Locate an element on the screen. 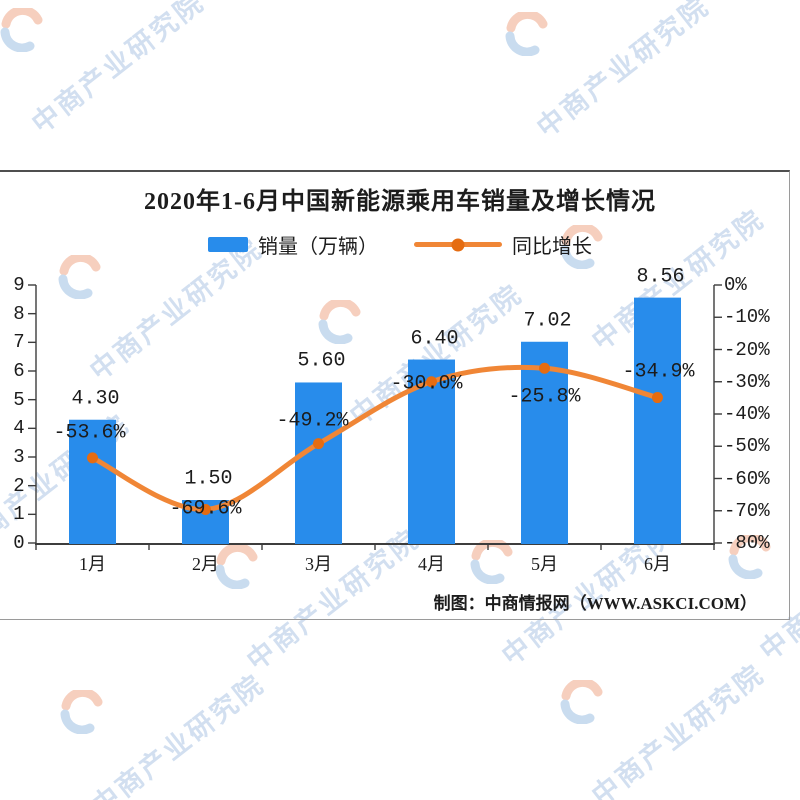  legend-line-dot-icon is located at coordinates (458, 244).